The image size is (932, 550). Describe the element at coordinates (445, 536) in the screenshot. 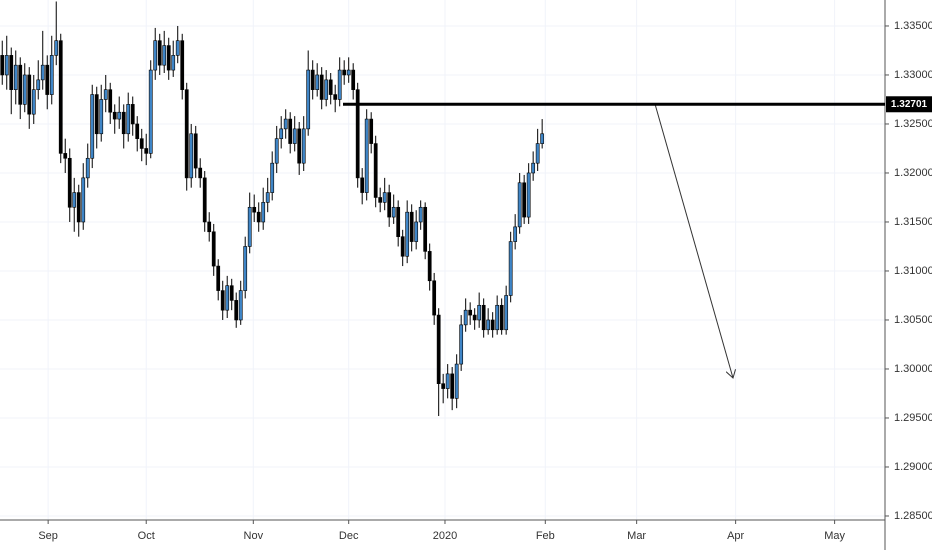

I see `x-tick-label: 2020` at that location.